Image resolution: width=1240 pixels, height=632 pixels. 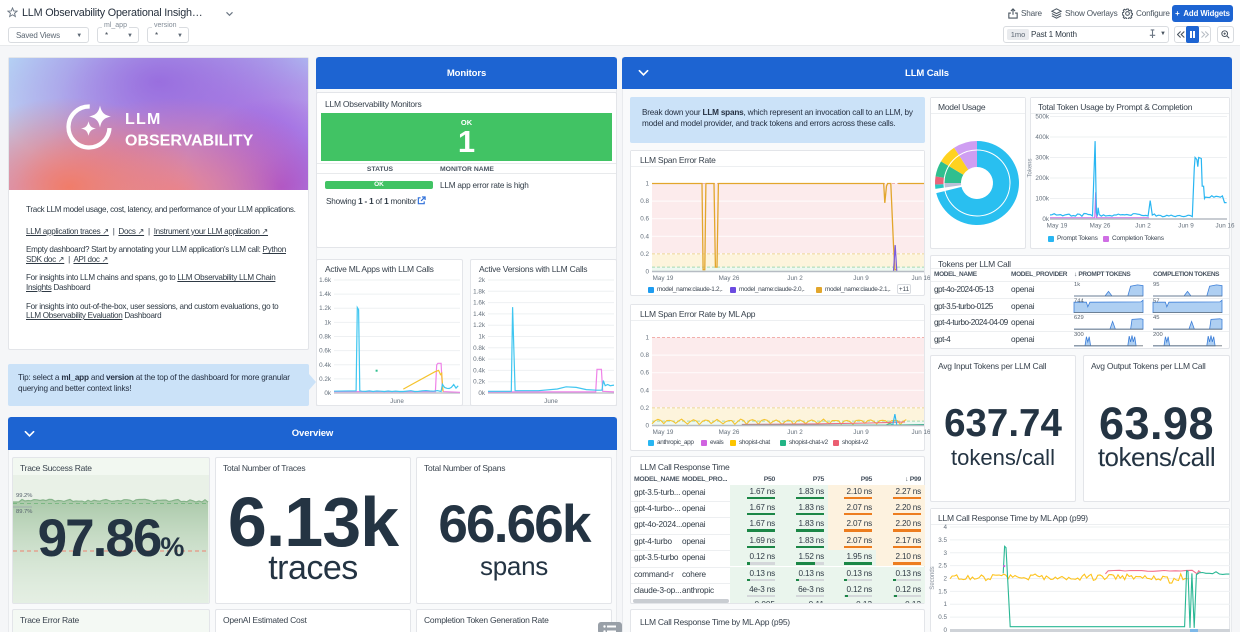 I want to click on svg-text: 744, so click(x=1079, y=302).